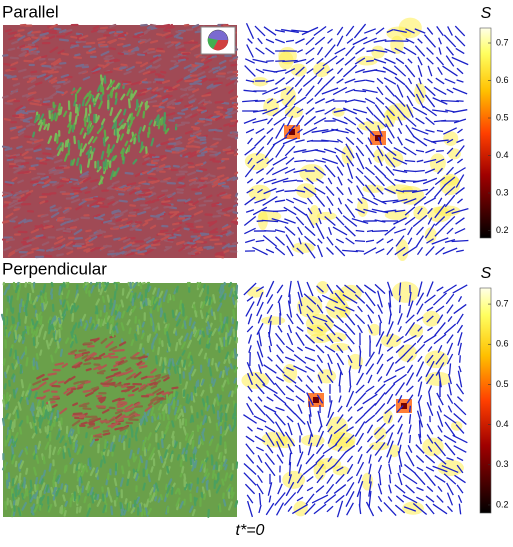 The image size is (513, 547). I want to click on colorbar-tick-label: 0.6, so click(502, 80).